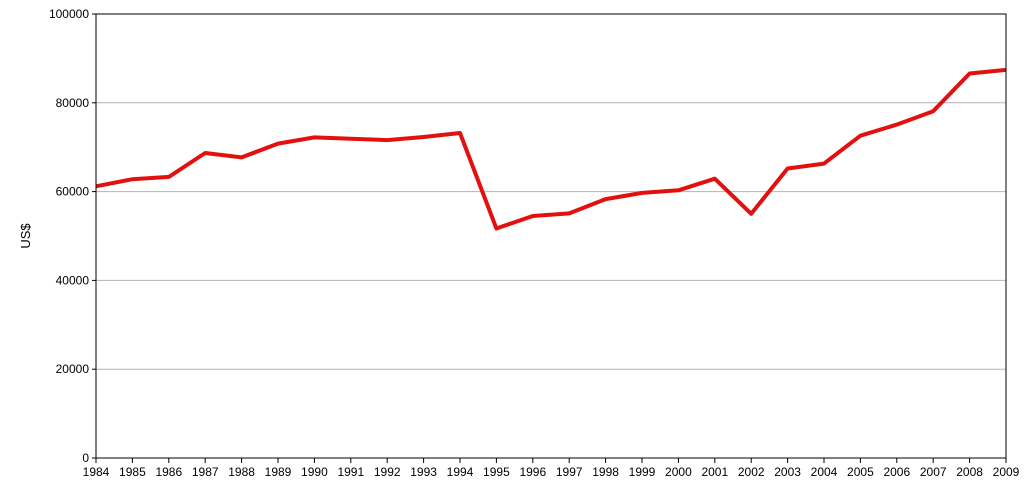 The height and width of the screenshot is (489, 1024). I want to click on y-axis-label: US$, so click(25, 236).